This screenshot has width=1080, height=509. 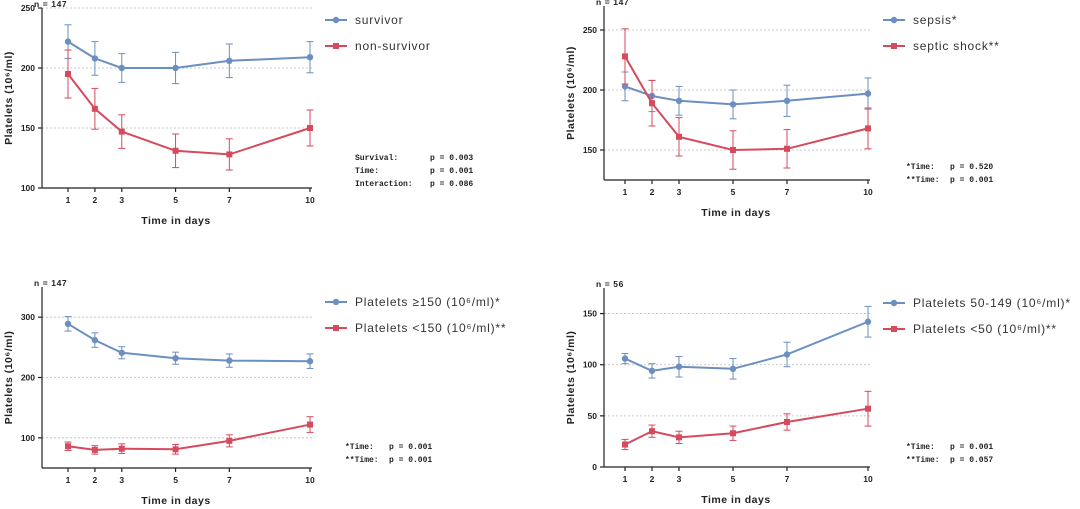 I want to click on legend-label: septic shock**, so click(x=956, y=46).